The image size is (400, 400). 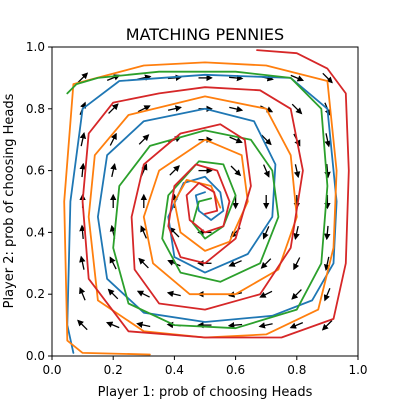 What do you see at coordinates (205, 366) in the screenshot?
I see `x-axis: 0.0 0.2 0.4 0.6 0.8 1.0` at bounding box center [205, 366].